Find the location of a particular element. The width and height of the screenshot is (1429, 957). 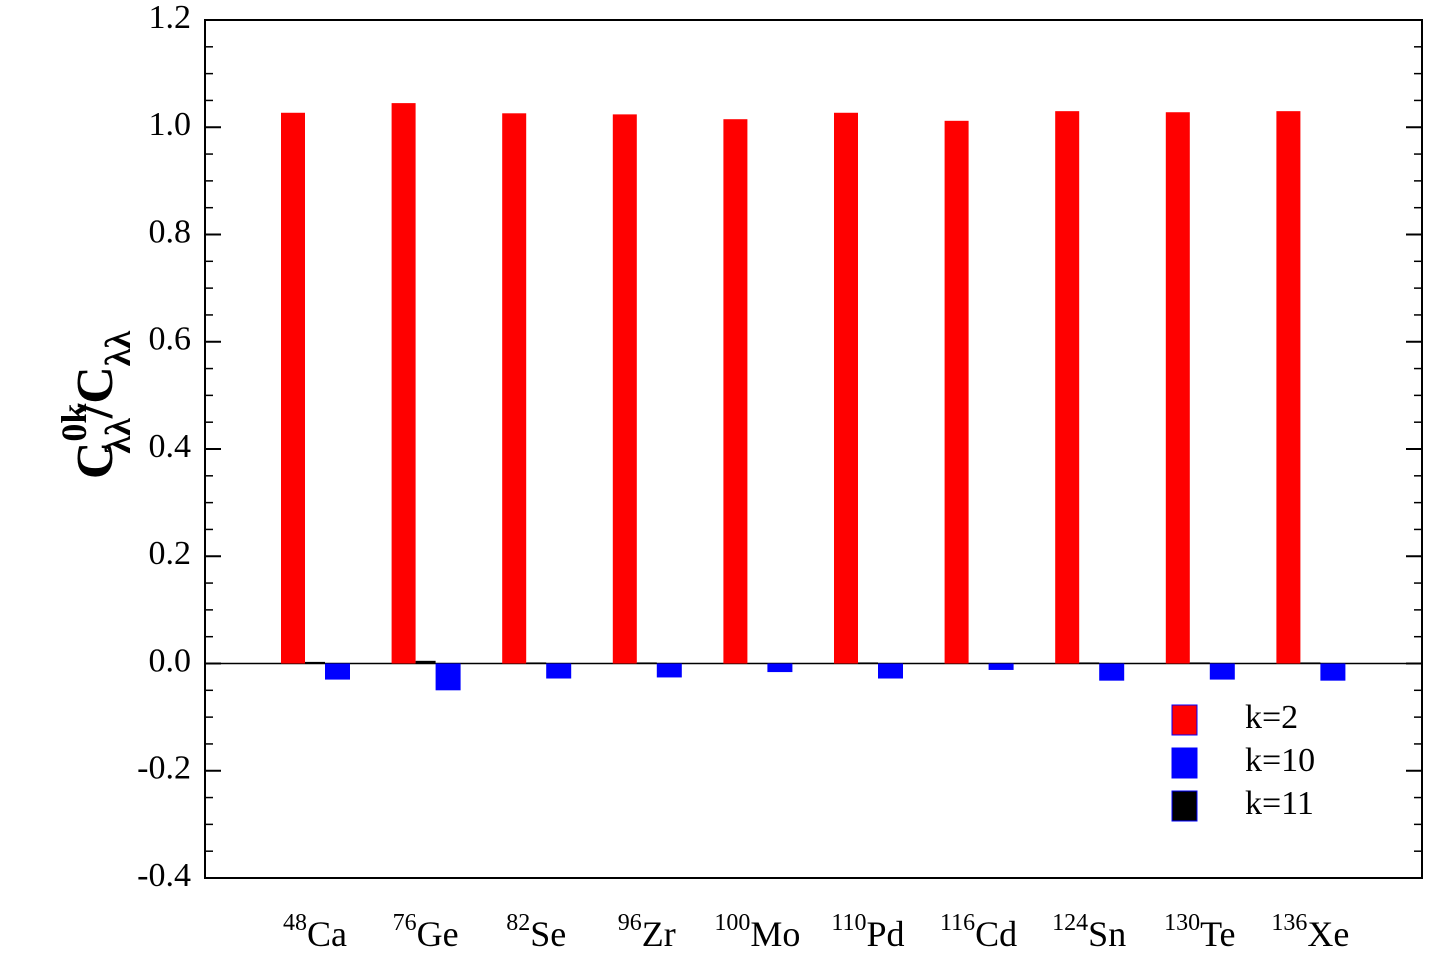

x-tick-label: 110Pd is located at coordinates (867, 932).